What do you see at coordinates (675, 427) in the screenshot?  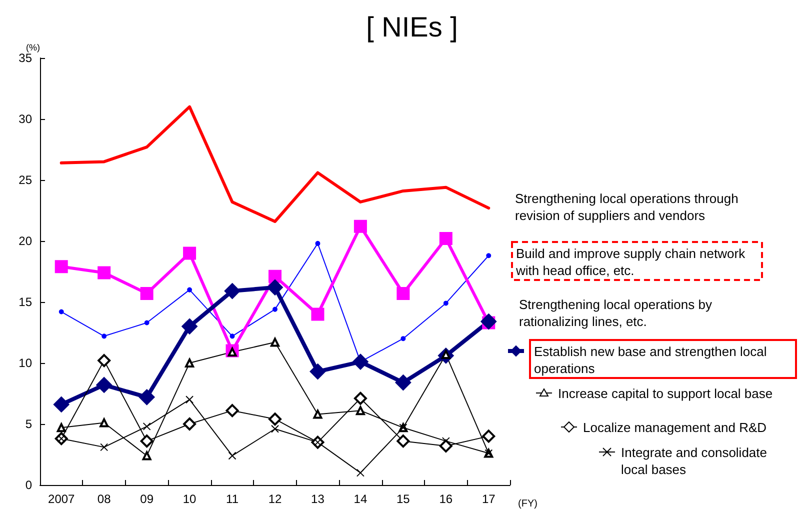 I see `legend-label: Localize management and R&D` at bounding box center [675, 427].